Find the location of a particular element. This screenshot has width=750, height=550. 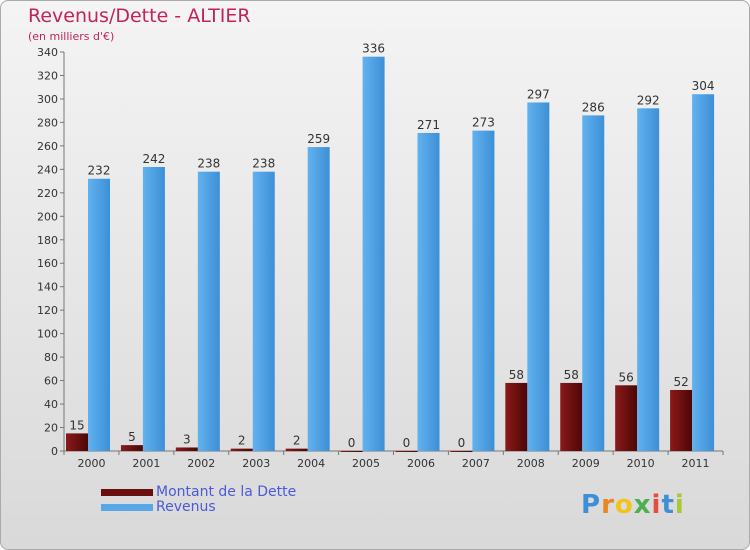

data-label-revenue: 292 is located at coordinates (648, 100).